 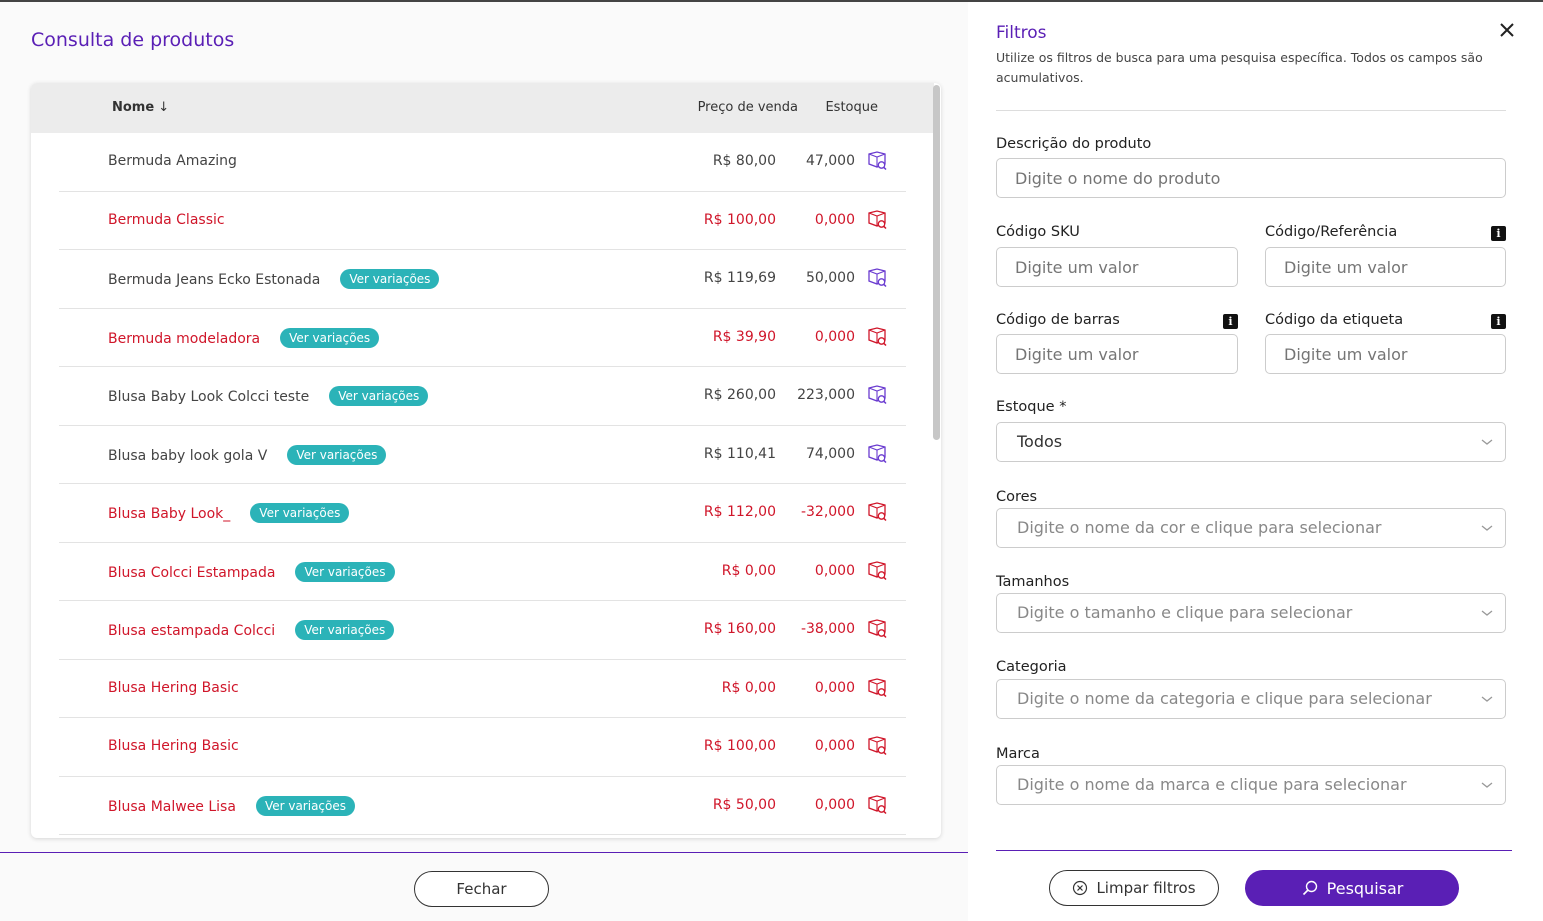 What do you see at coordinates (1254, 850) in the screenshot?
I see `filters-footer-divider` at bounding box center [1254, 850].